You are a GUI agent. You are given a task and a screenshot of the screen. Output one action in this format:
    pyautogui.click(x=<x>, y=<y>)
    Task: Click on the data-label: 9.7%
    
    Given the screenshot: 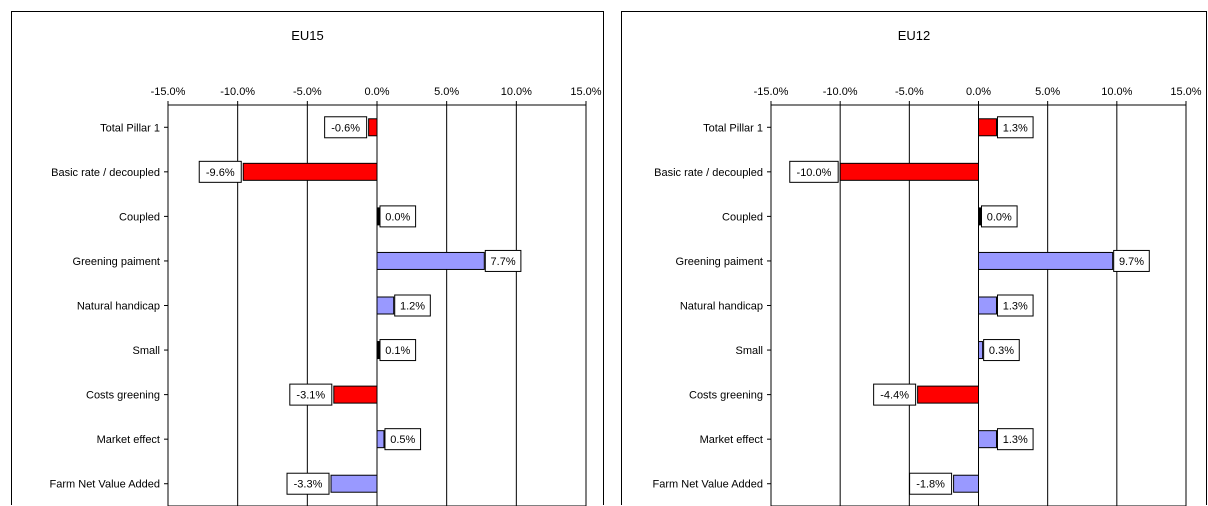 What is the action you would take?
    pyautogui.click(x=1131, y=262)
    